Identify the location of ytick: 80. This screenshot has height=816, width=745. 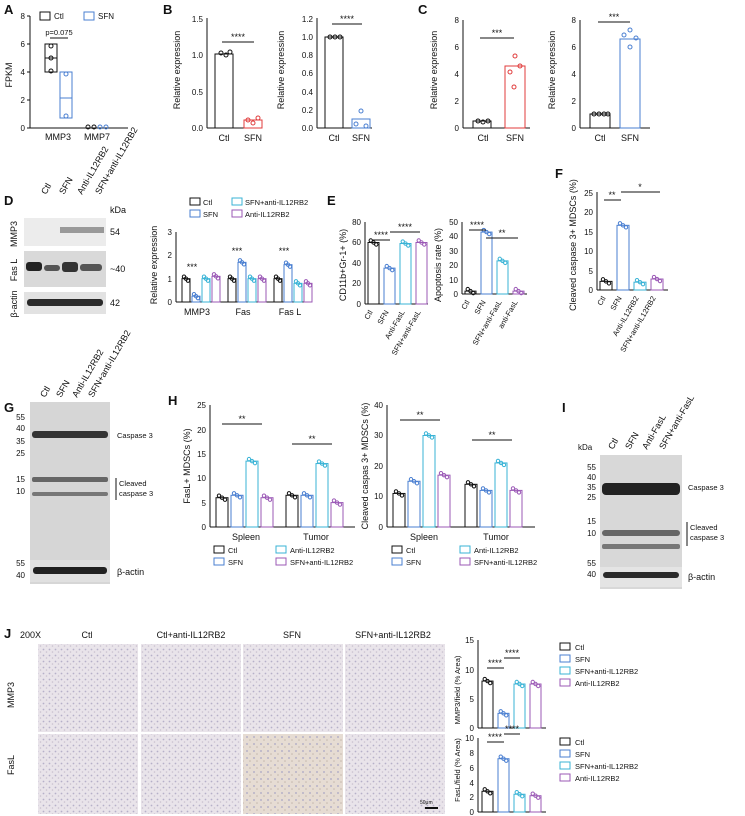
(356, 222).